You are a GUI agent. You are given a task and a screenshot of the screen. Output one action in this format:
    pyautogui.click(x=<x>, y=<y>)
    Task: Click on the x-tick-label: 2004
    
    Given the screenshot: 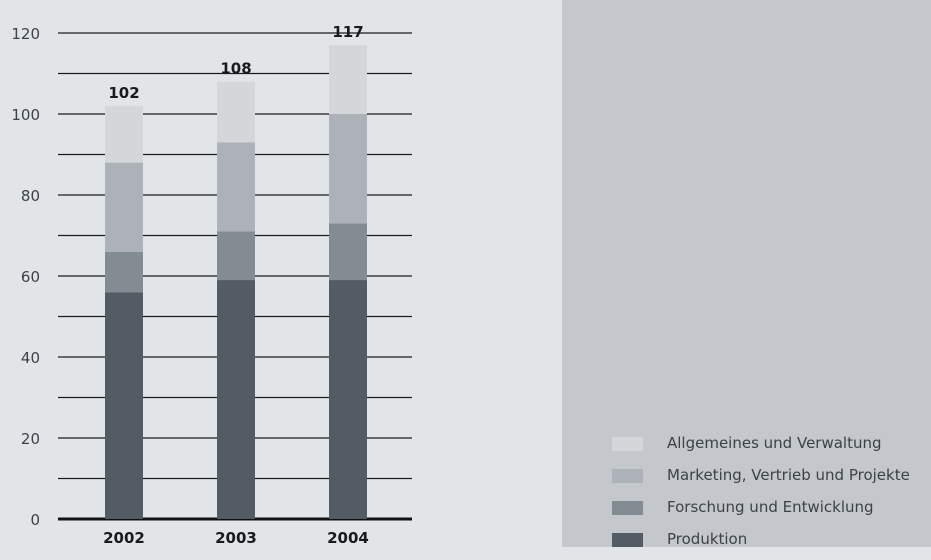 What is the action you would take?
    pyautogui.click(x=348, y=538)
    